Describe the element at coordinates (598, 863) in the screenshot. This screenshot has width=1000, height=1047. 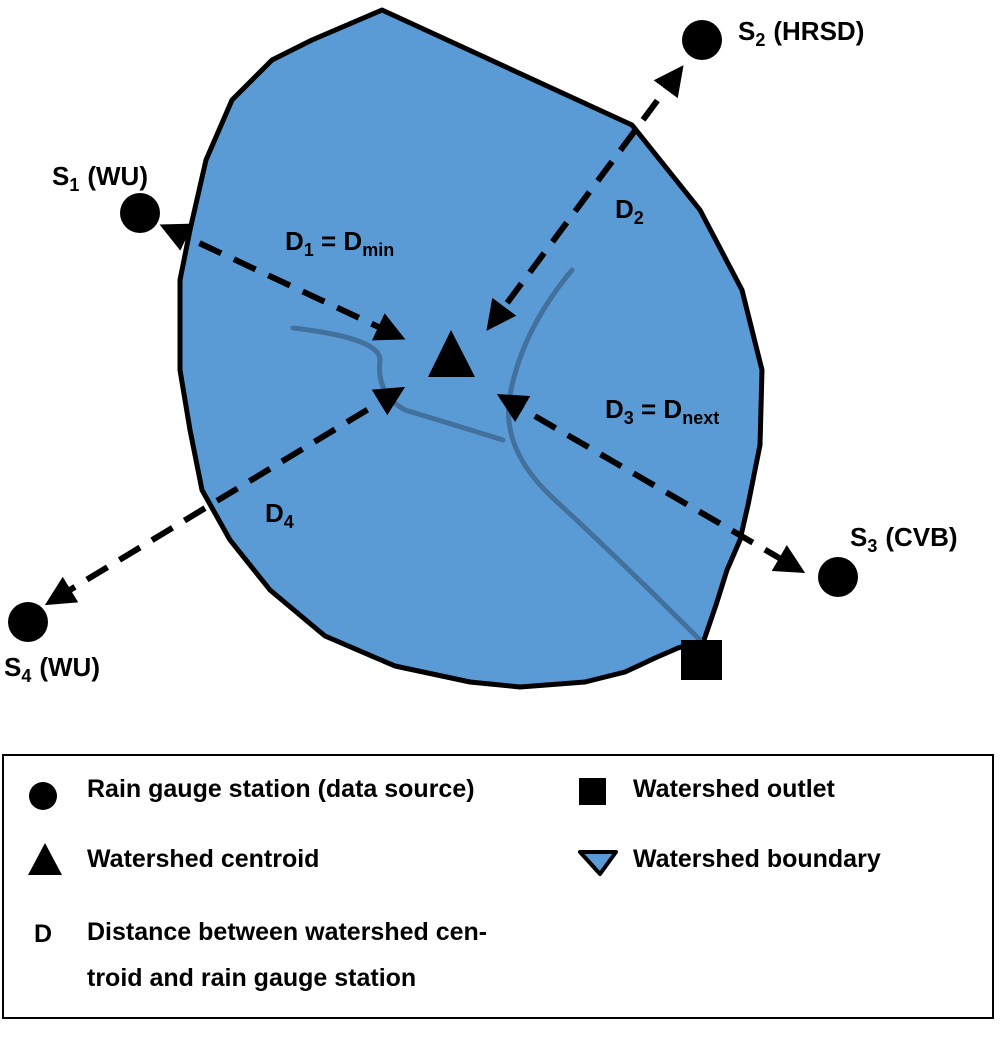
I see `legend-boundary-icon` at that location.